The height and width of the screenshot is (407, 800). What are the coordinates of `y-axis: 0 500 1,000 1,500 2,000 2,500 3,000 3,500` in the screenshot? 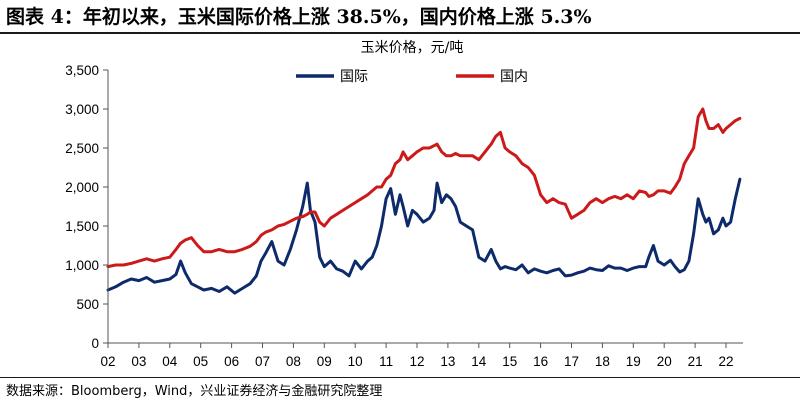 It's located at (87, 207).